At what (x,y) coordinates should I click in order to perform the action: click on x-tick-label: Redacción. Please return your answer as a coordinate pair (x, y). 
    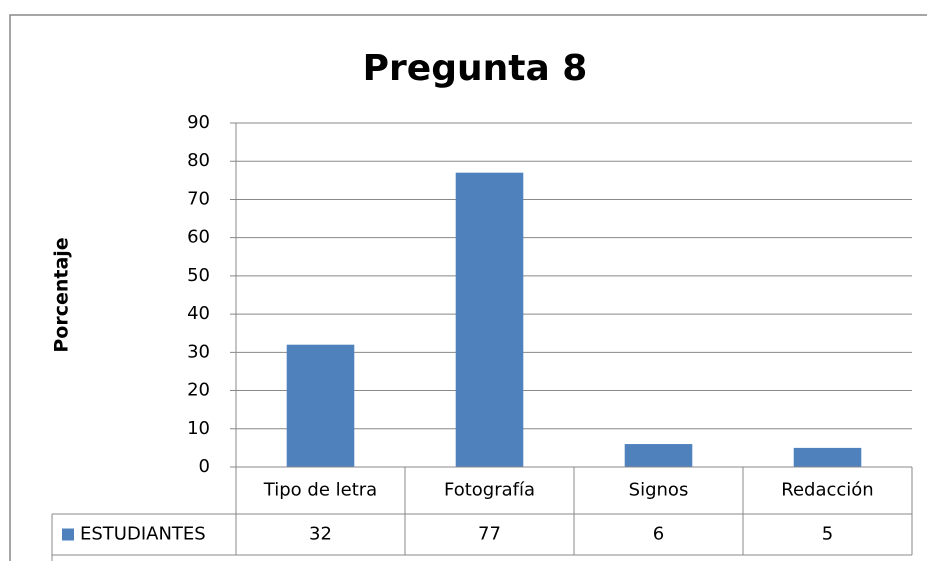
    Looking at the image, I should click on (827, 490).